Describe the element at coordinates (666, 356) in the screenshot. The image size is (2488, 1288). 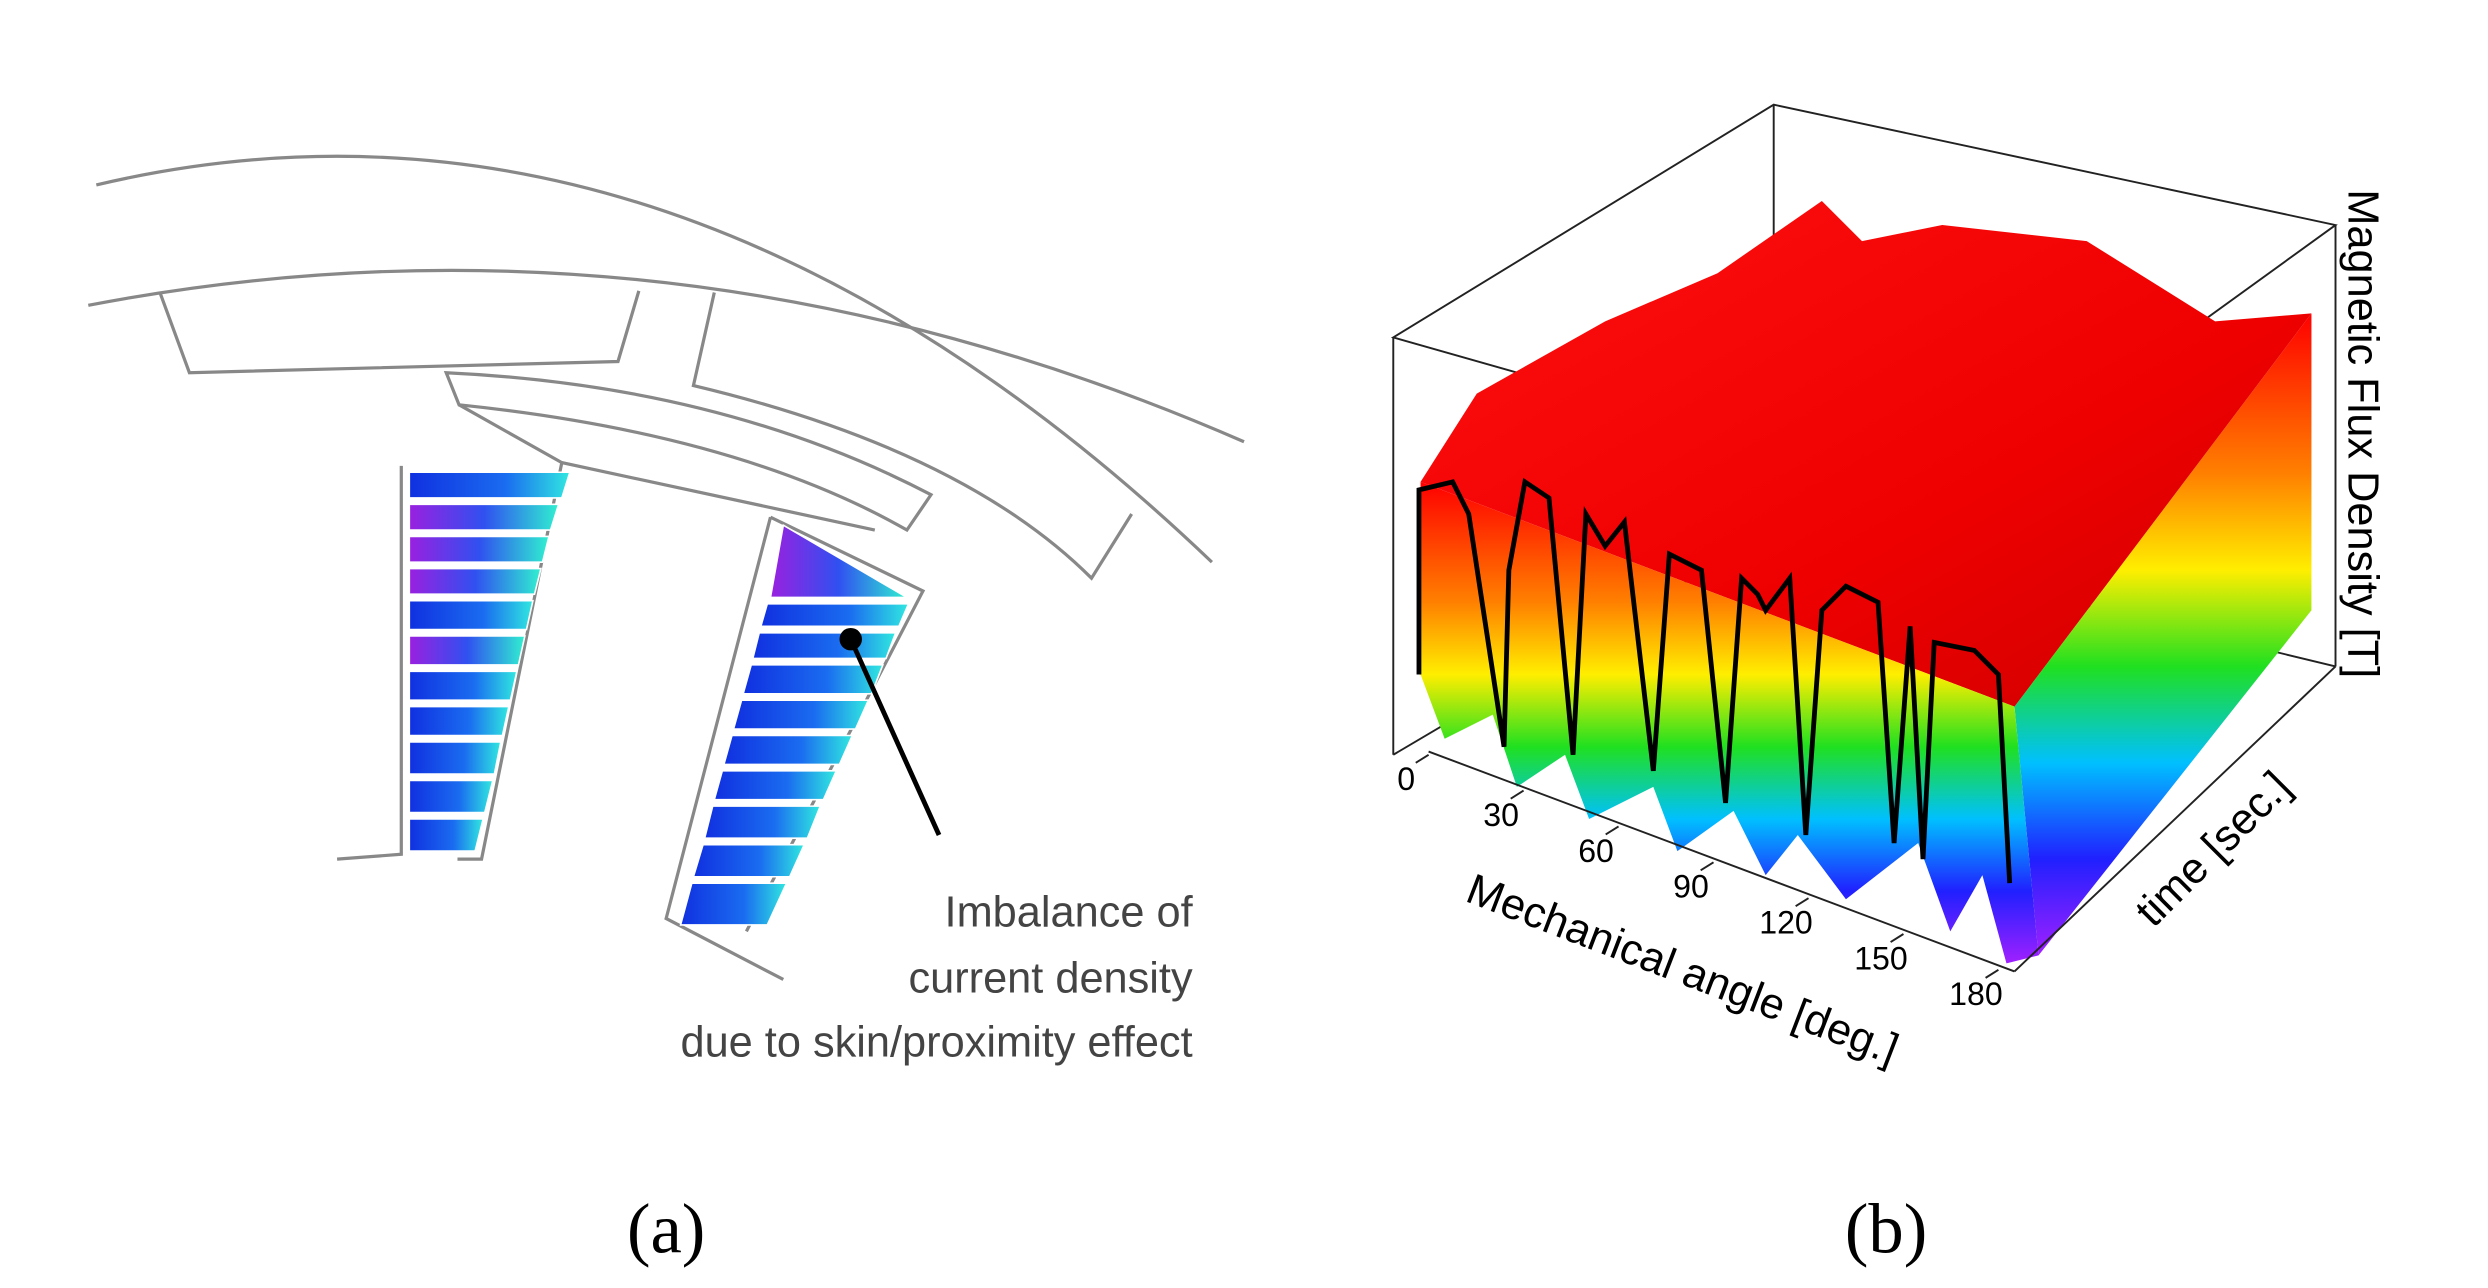
I see `back-iron-arc` at that location.